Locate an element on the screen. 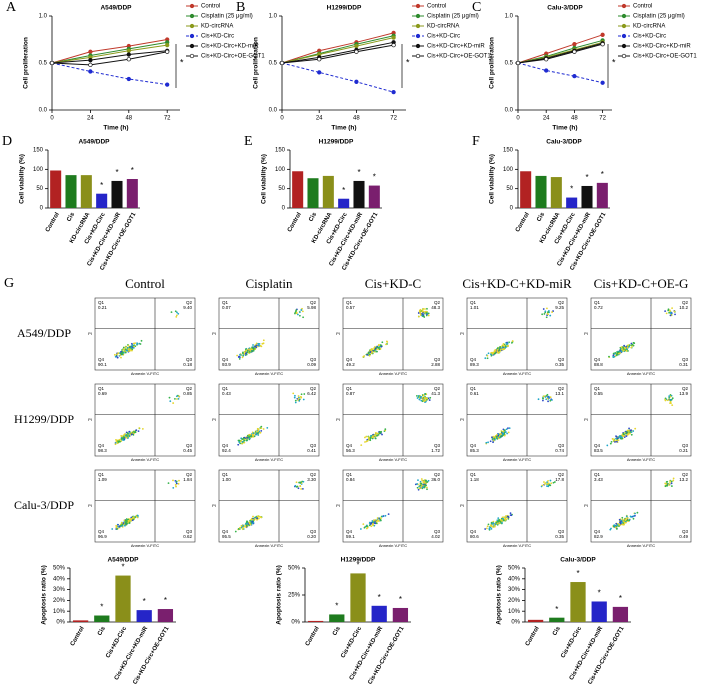  quadrant-value: 95.5 is located at coordinates (226, 536).